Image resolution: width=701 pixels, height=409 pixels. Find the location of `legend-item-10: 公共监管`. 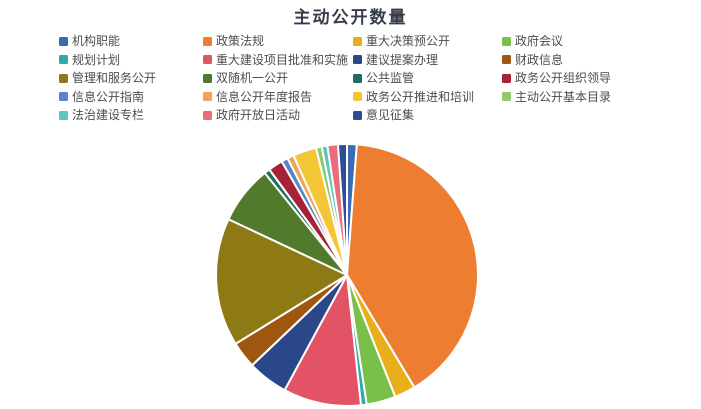

legend-item-10: 公共监管 is located at coordinates (427, 78).